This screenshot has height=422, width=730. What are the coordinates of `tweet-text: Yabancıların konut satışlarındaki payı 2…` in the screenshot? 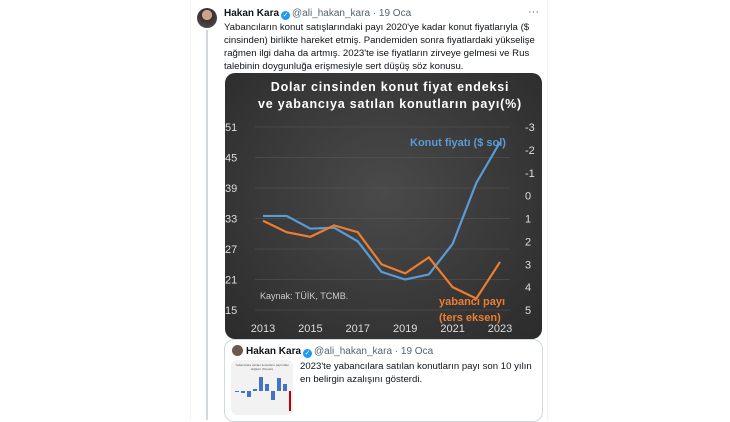 It's located at (381, 47).